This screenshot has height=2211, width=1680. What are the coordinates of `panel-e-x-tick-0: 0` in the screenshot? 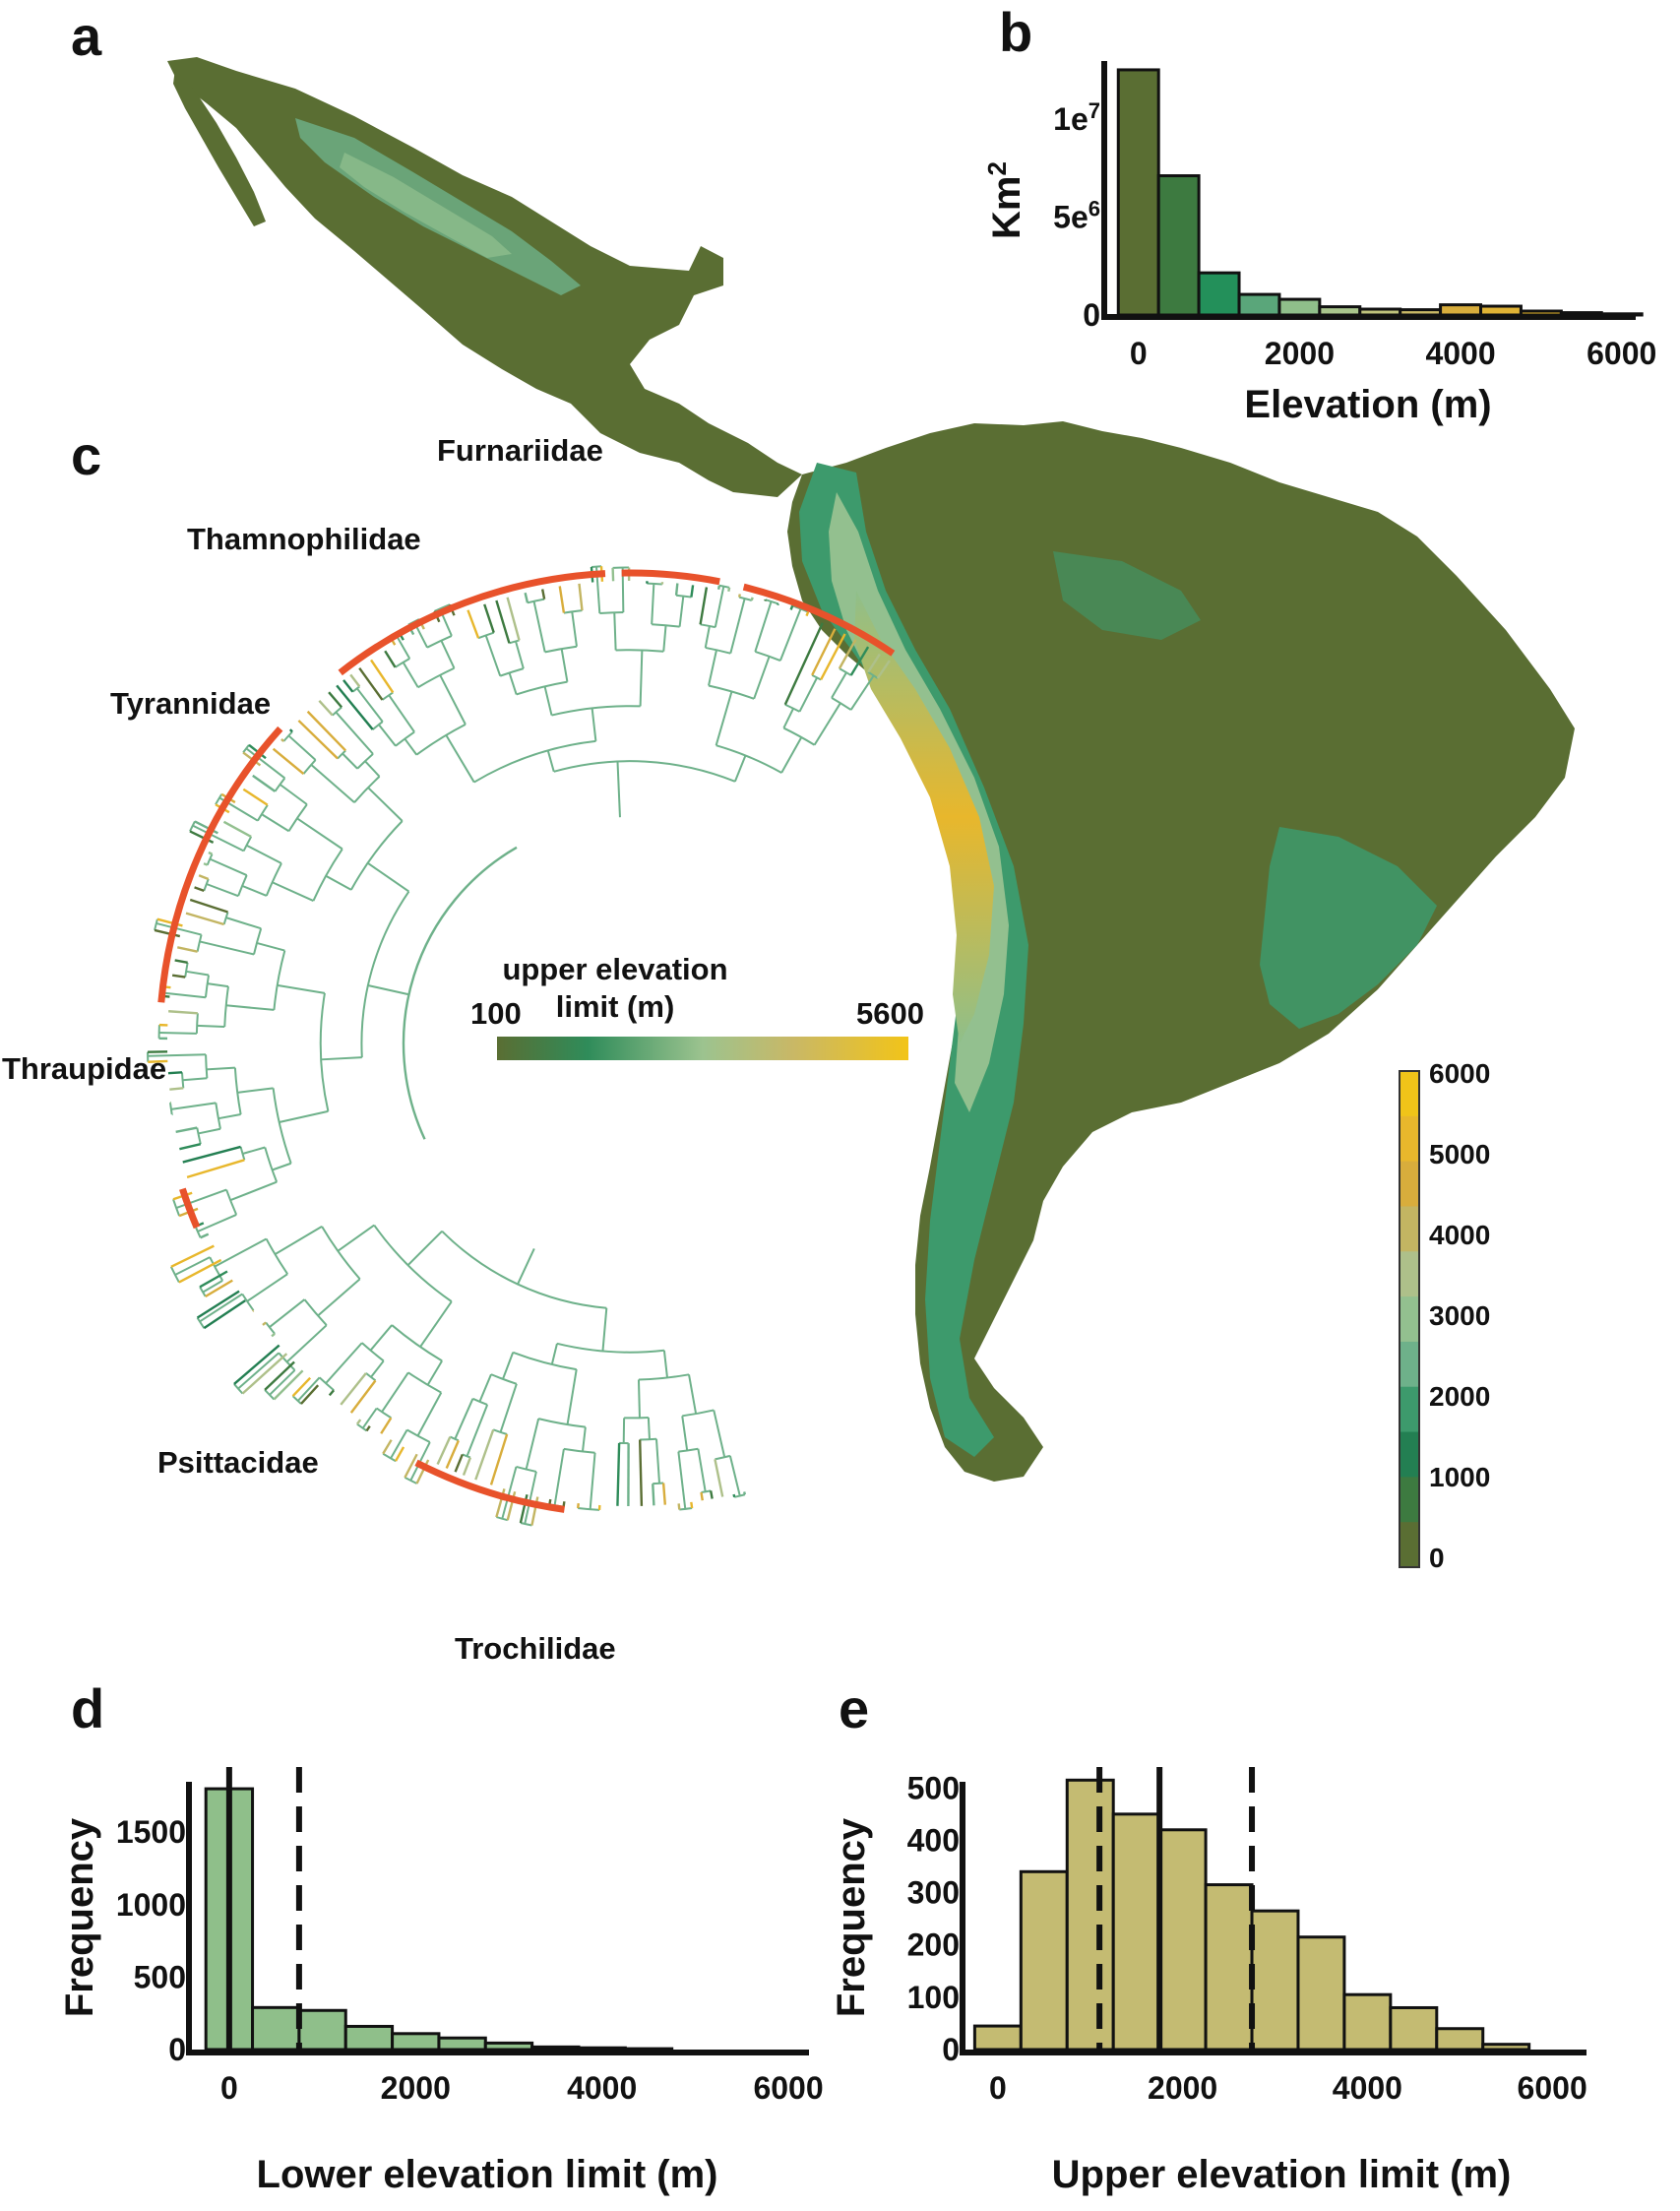 It's located at (998, 2088).